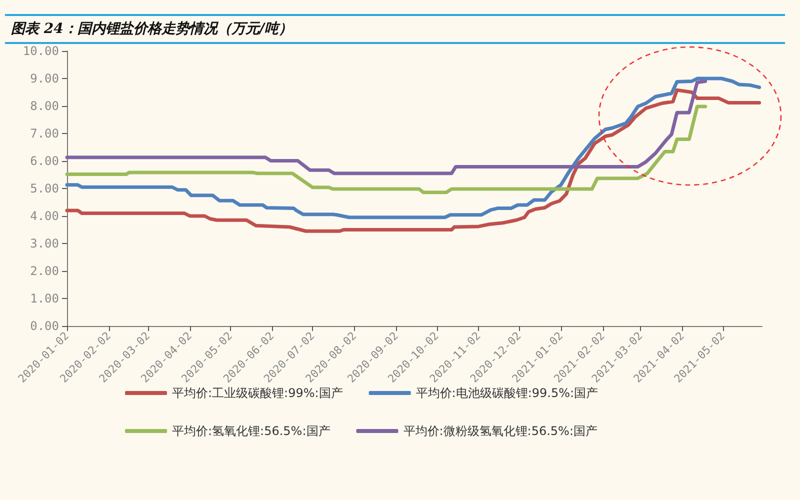  What do you see at coordinates (257, 393) in the screenshot?
I see `legend-label: 平均价:工业级碳酸锂:99%:国产` at bounding box center [257, 393].